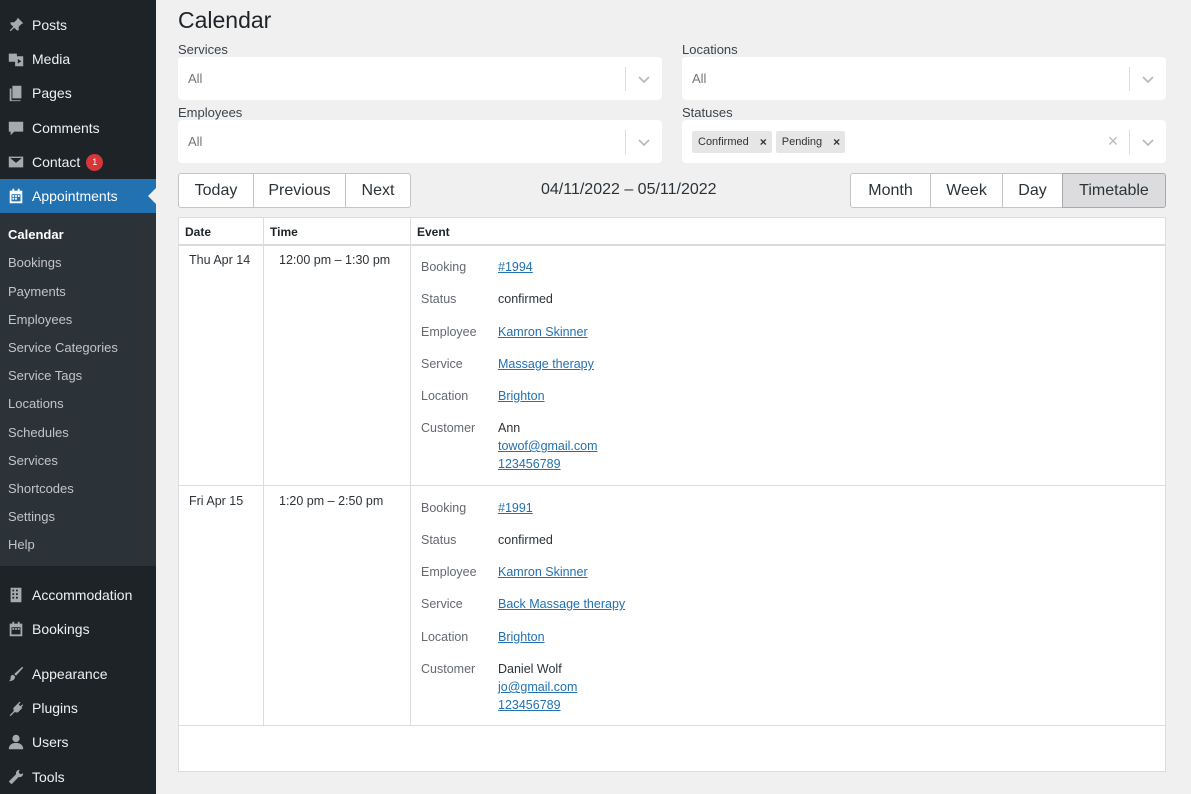  What do you see at coordinates (40, 319) in the screenshot?
I see `submenu-employees: Employees` at bounding box center [40, 319].